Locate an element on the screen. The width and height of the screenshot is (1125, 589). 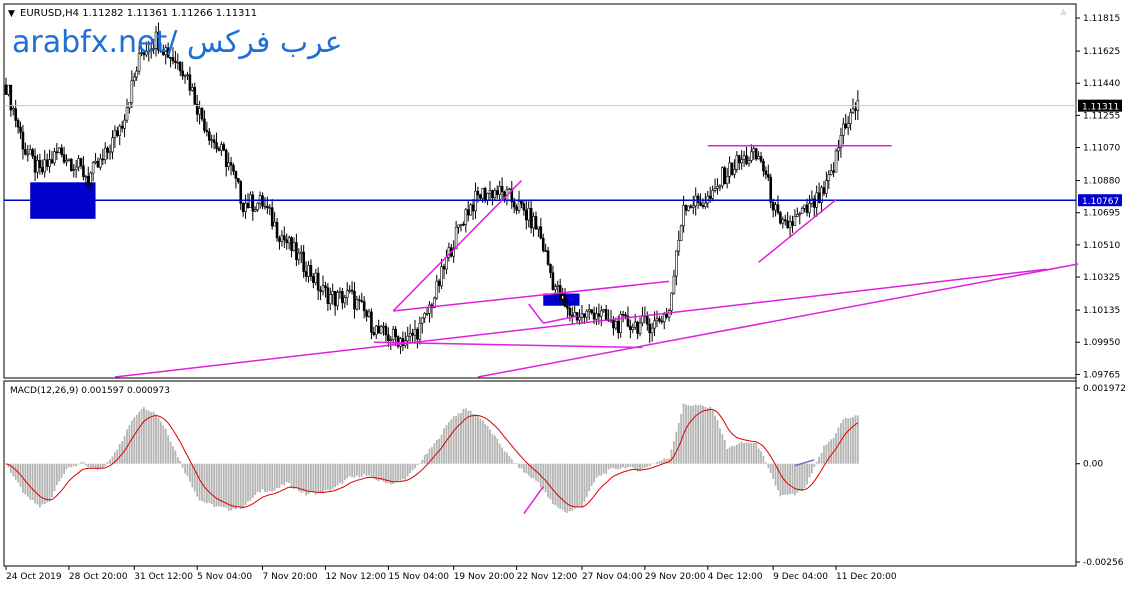
macd-divergence-line is located at coordinates (533, 500).